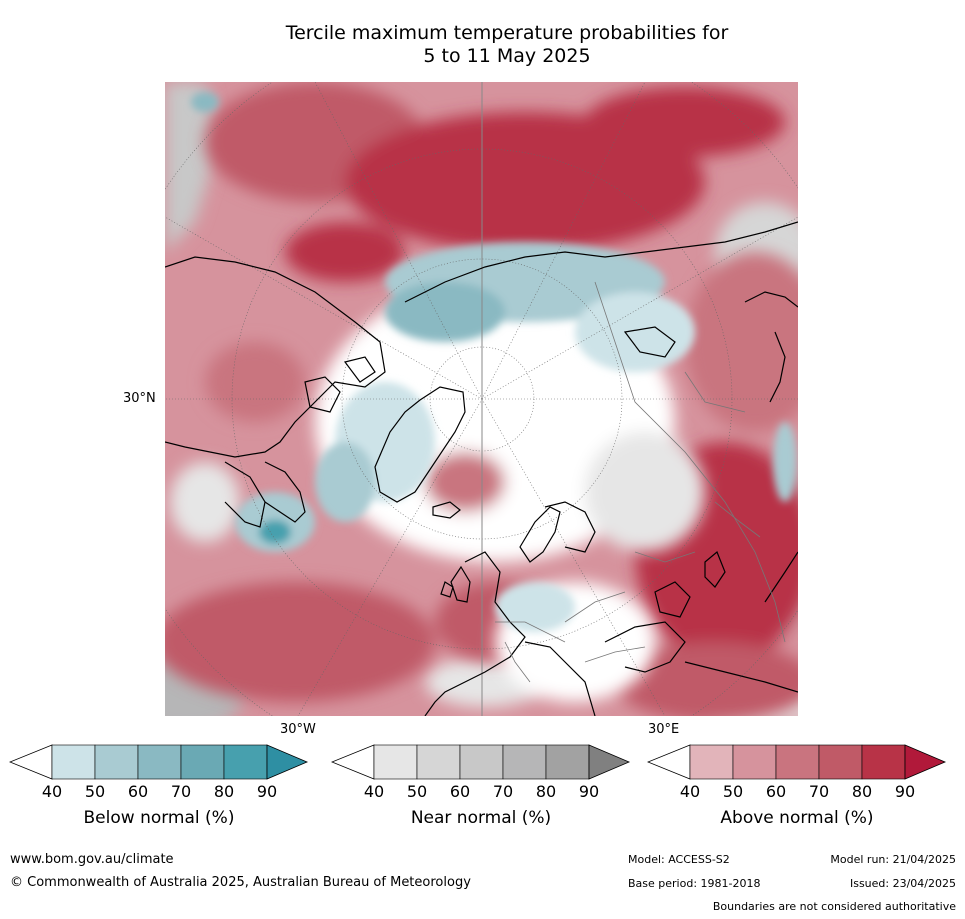 Image resolution: width=965 pixels, height=919 pixels. Describe the element at coordinates (589, 791) in the screenshot. I see `colorbar-near-tick-label: 90` at that location.